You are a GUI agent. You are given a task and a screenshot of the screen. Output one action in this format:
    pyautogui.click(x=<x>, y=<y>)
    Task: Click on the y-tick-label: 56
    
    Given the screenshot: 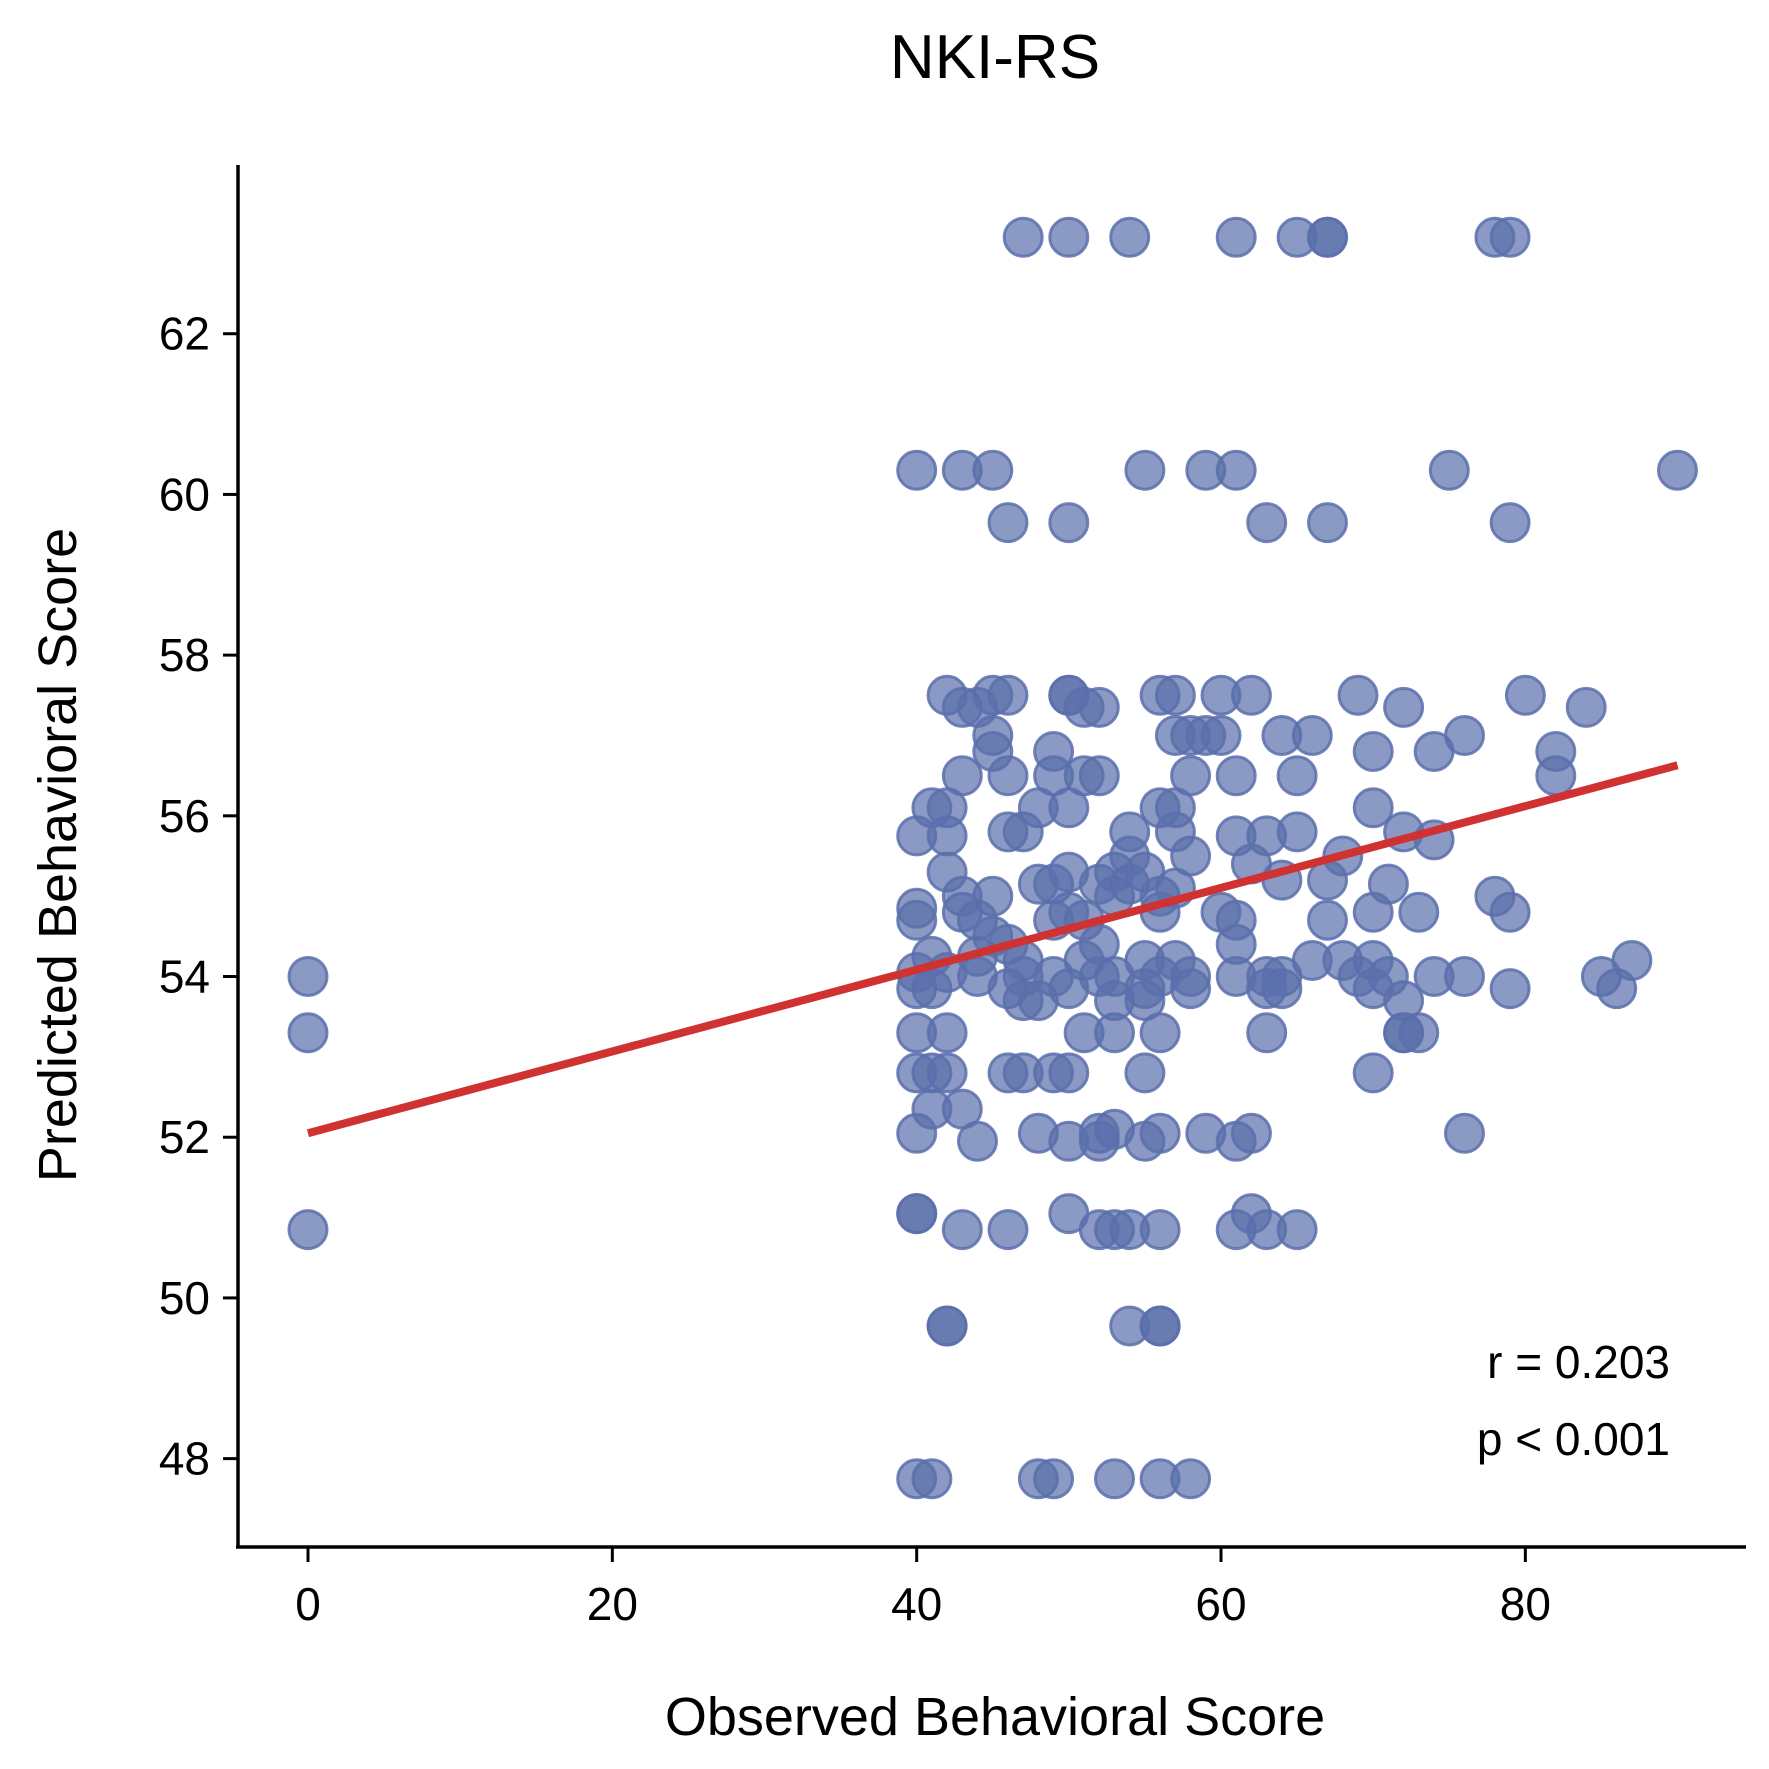 What is the action you would take?
    pyautogui.click(x=184, y=816)
    